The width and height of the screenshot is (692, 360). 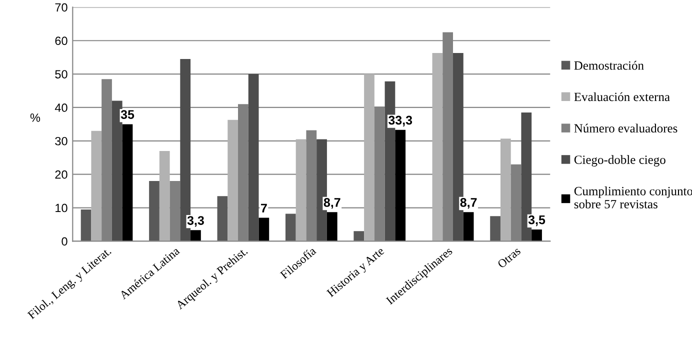 What do you see at coordinates (61, 108) in the screenshot?
I see `y-tick-label: 40` at bounding box center [61, 108].